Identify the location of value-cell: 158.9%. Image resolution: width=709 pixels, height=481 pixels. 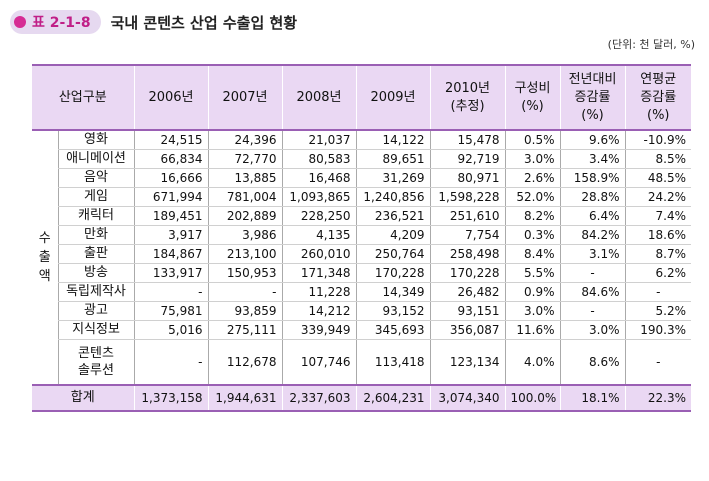
(592, 178).